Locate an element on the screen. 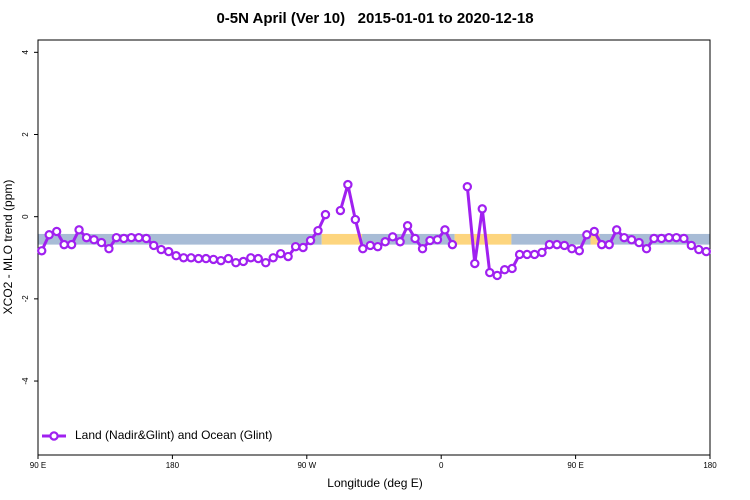 Image resolution: width=750 pixels, height=500 pixels. x-tick-label: 90 W is located at coordinates (306, 465).